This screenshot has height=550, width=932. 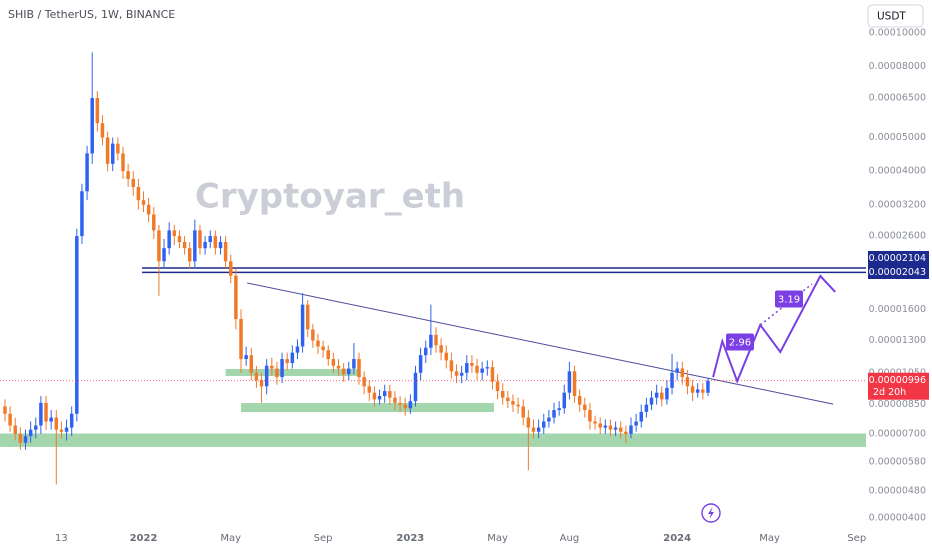 What do you see at coordinates (897, 490) in the screenshot?
I see `y-tick-label: 0.00000480` at bounding box center [897, 490].